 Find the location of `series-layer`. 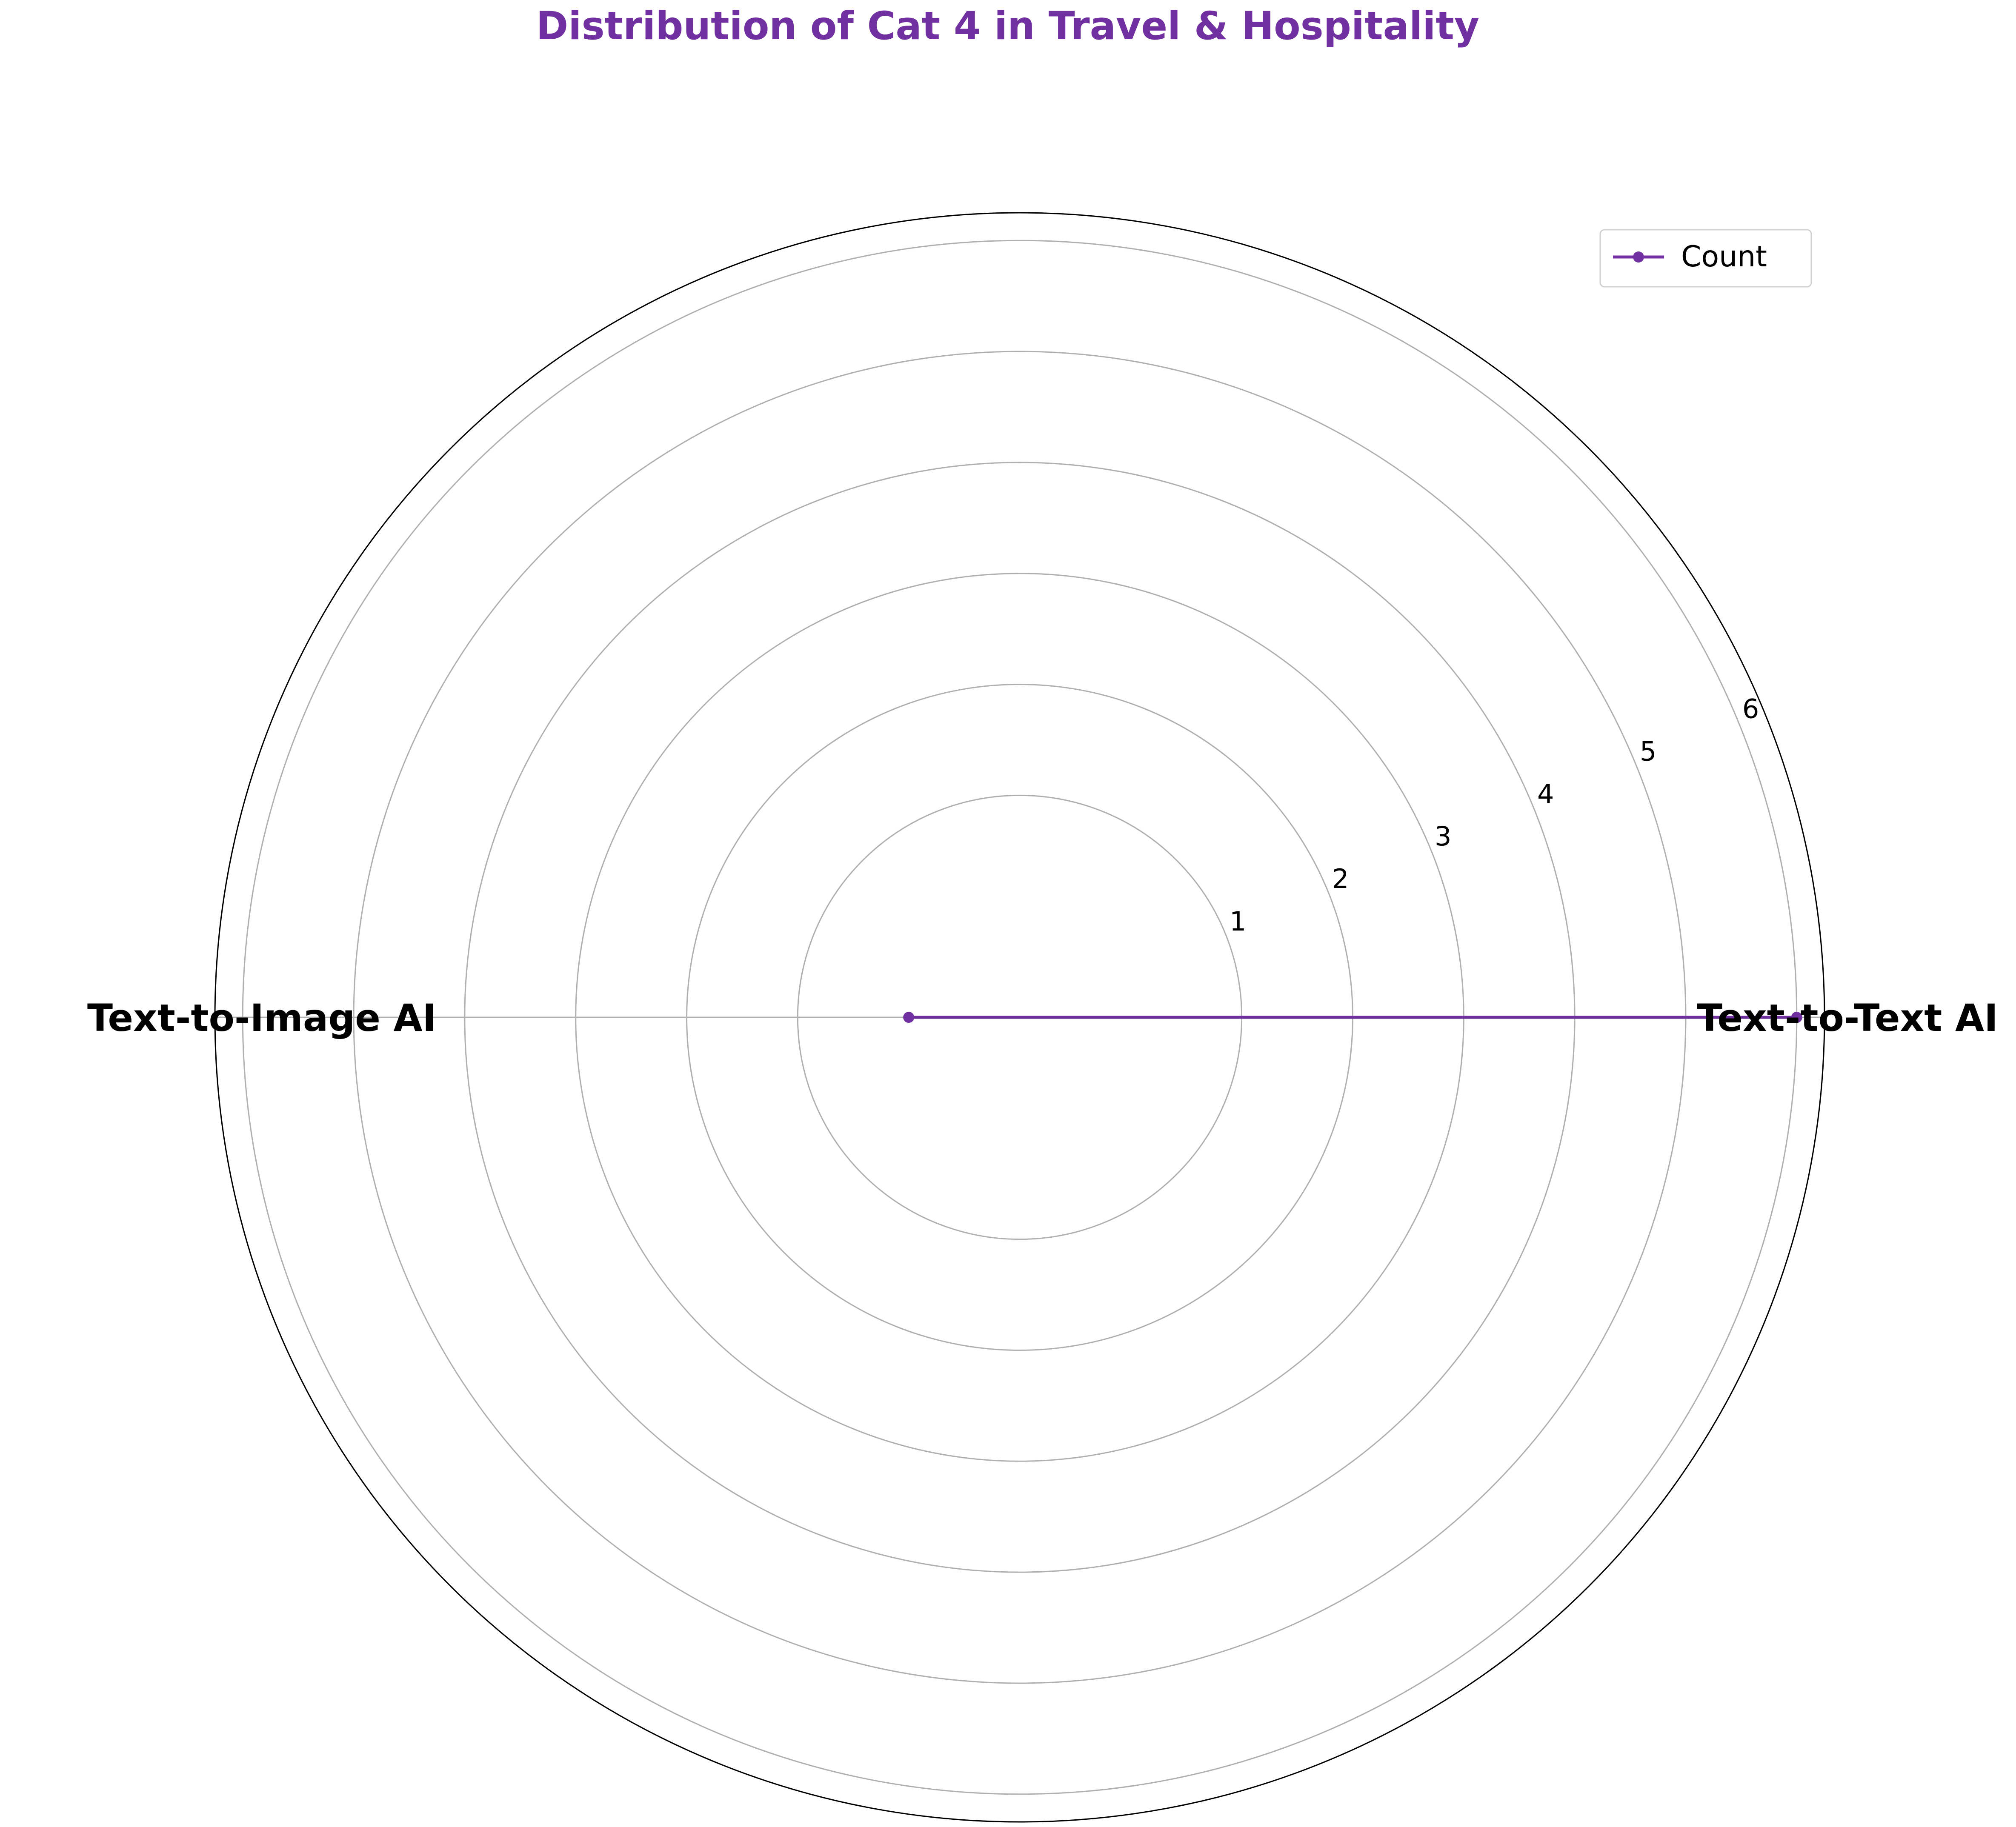

series-layer is located at coordinates (1352, 1018).